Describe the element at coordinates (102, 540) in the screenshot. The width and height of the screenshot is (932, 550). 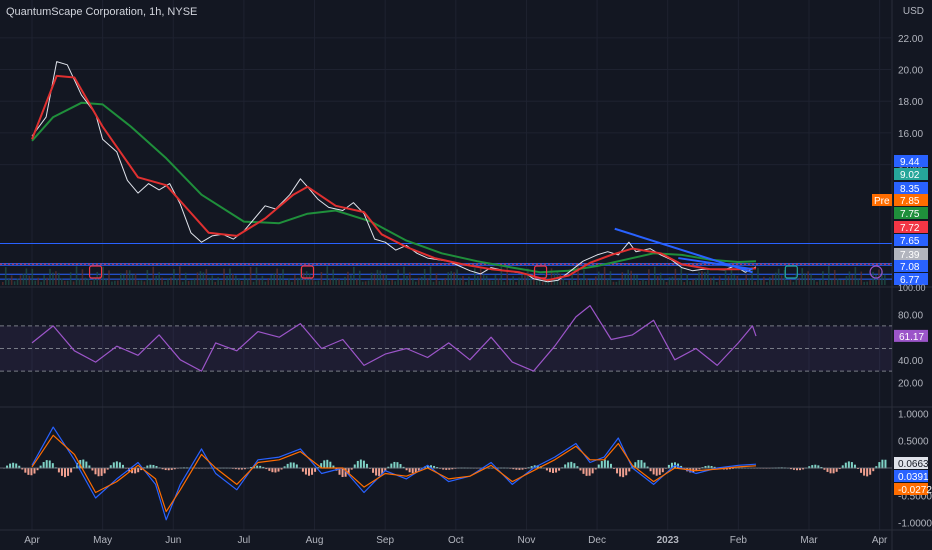
I see `x-tick-label: May` at that location.